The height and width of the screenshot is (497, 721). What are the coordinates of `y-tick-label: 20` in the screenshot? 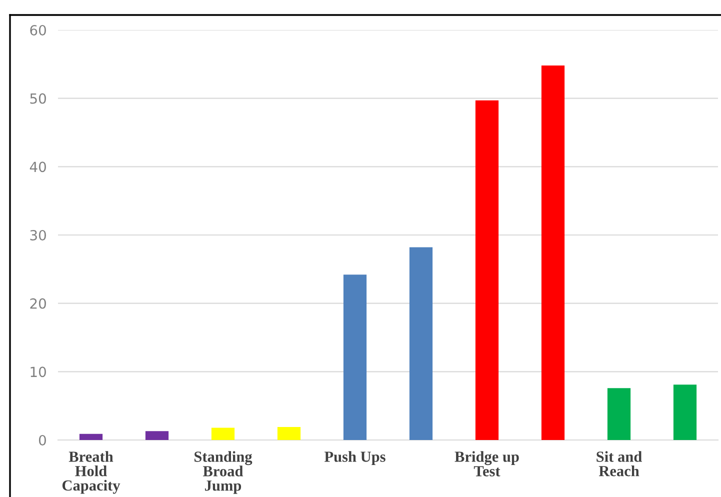 It's located at (38, 303).